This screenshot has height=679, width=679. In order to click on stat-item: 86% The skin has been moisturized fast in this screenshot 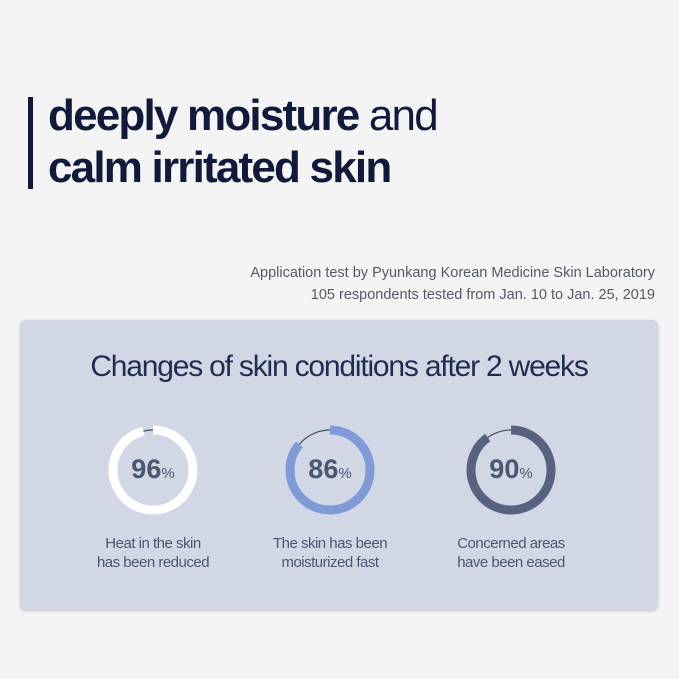, I will do `click(330, 496)`.